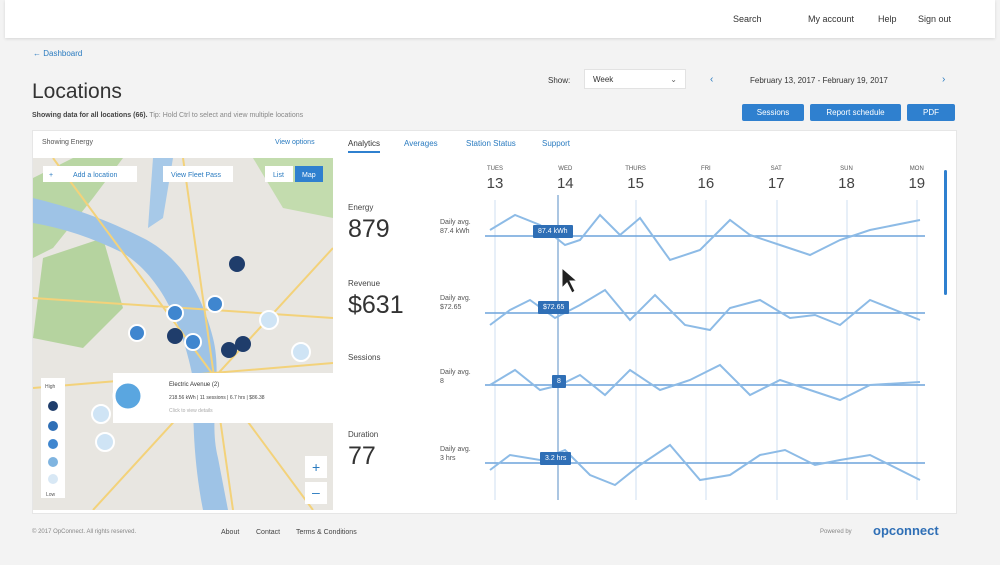 Image resolution: width=1000 pixels, height=565 pixels. What do you see at coordinates (831, 19) in the screenshot?
I see `nav-item: My account` at bounding box center [831, 19].